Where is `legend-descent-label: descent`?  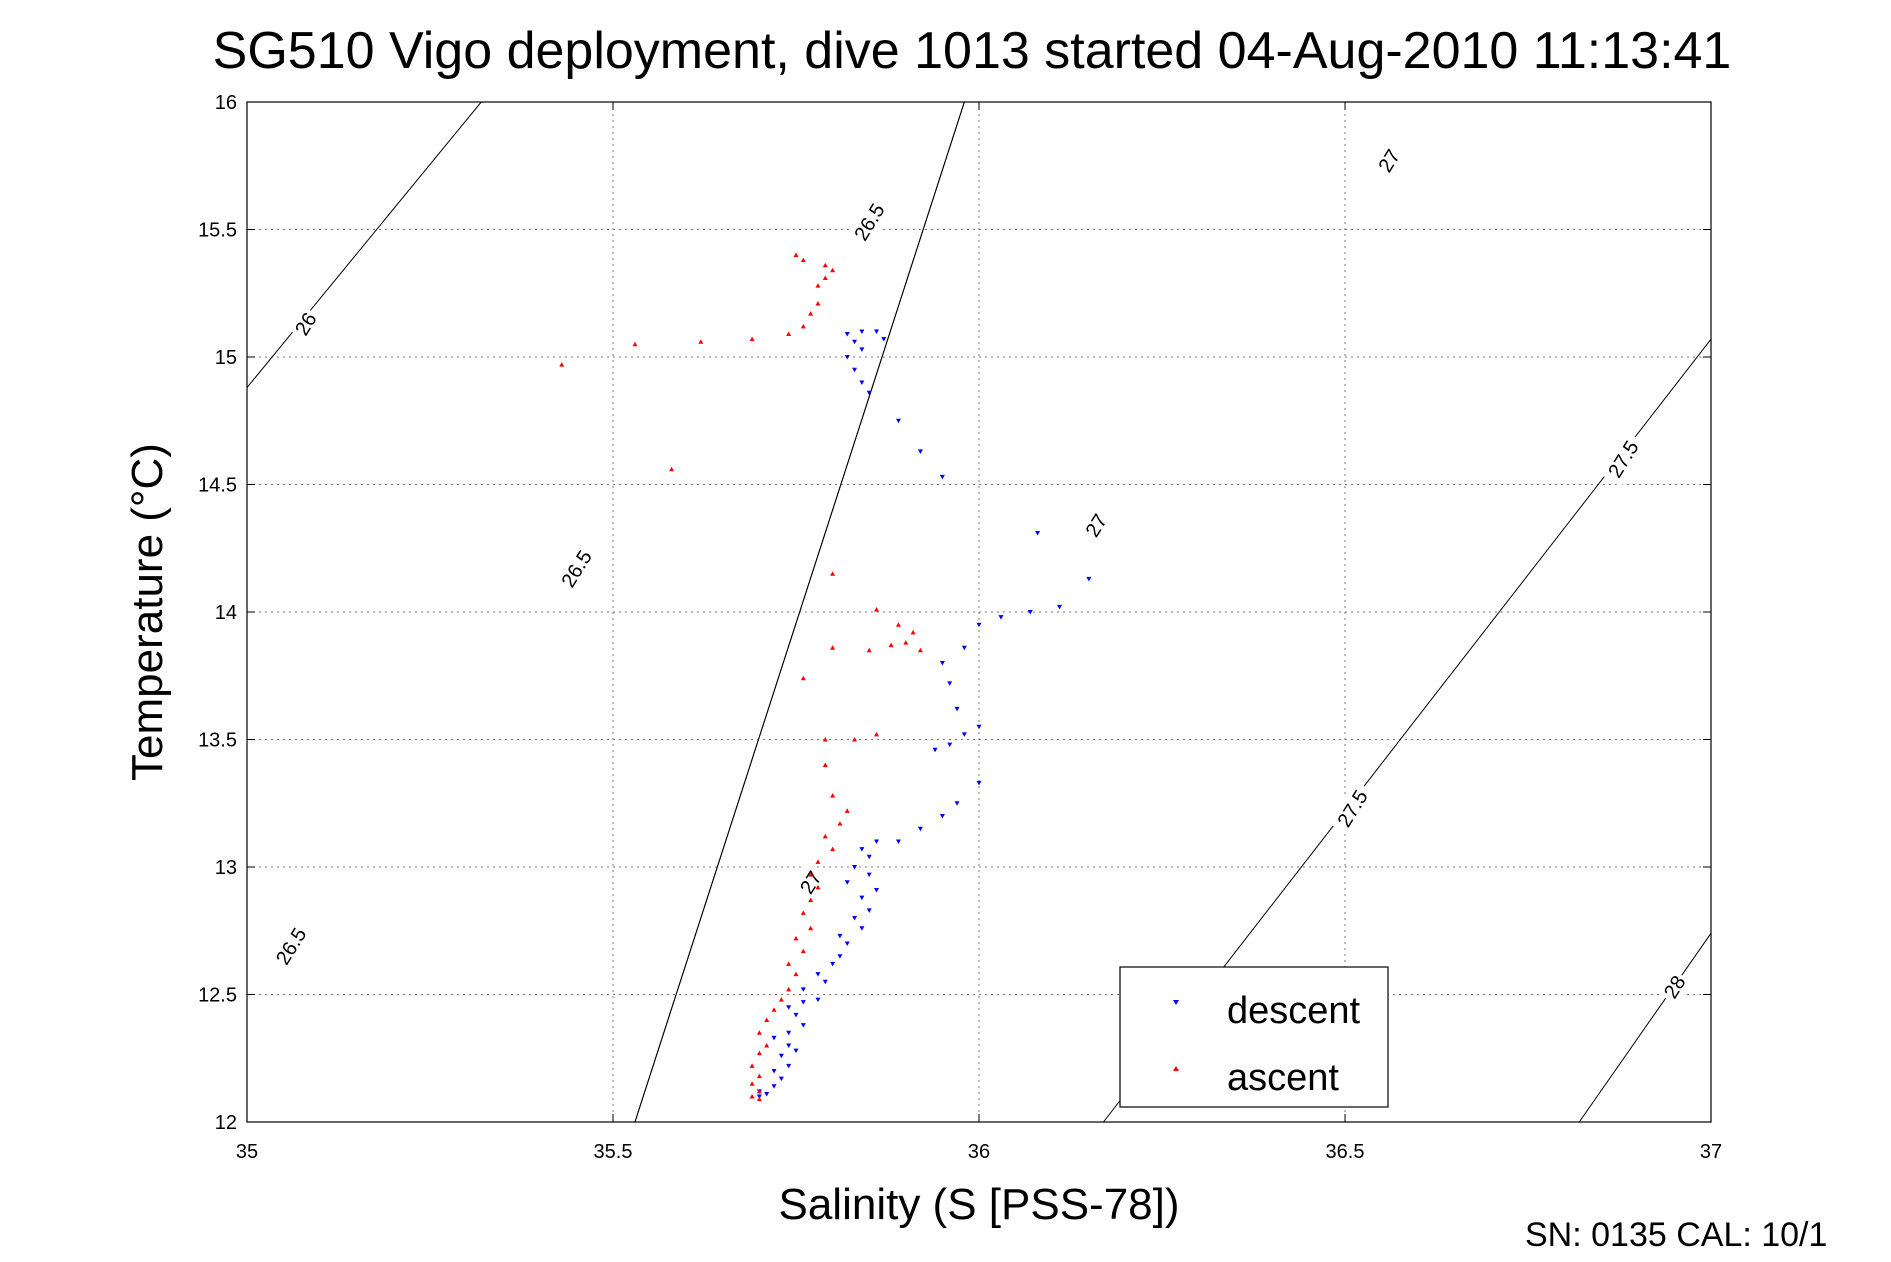
legend-descent-label: descent is located at coordinates (1294, 1011).